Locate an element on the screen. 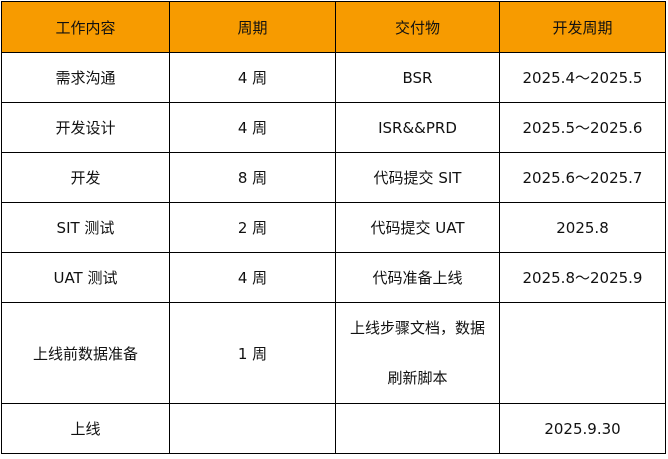 Image resolution: width=668 pixels, height=459 pixels. header-row: 工作内容 周期 交付物 开发周期 is located at coordinates (333, 27).